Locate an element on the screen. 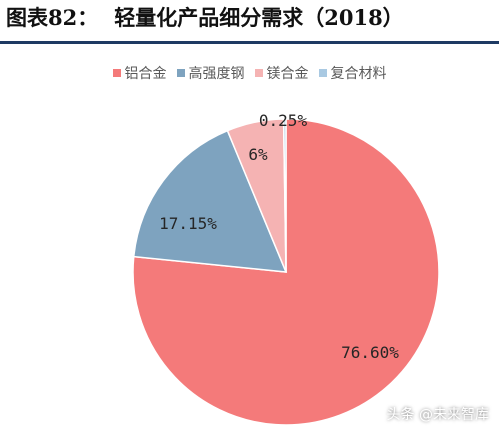  figure-title: 轻量化产品细分需求（2018） is located at coordinates (259, 17).